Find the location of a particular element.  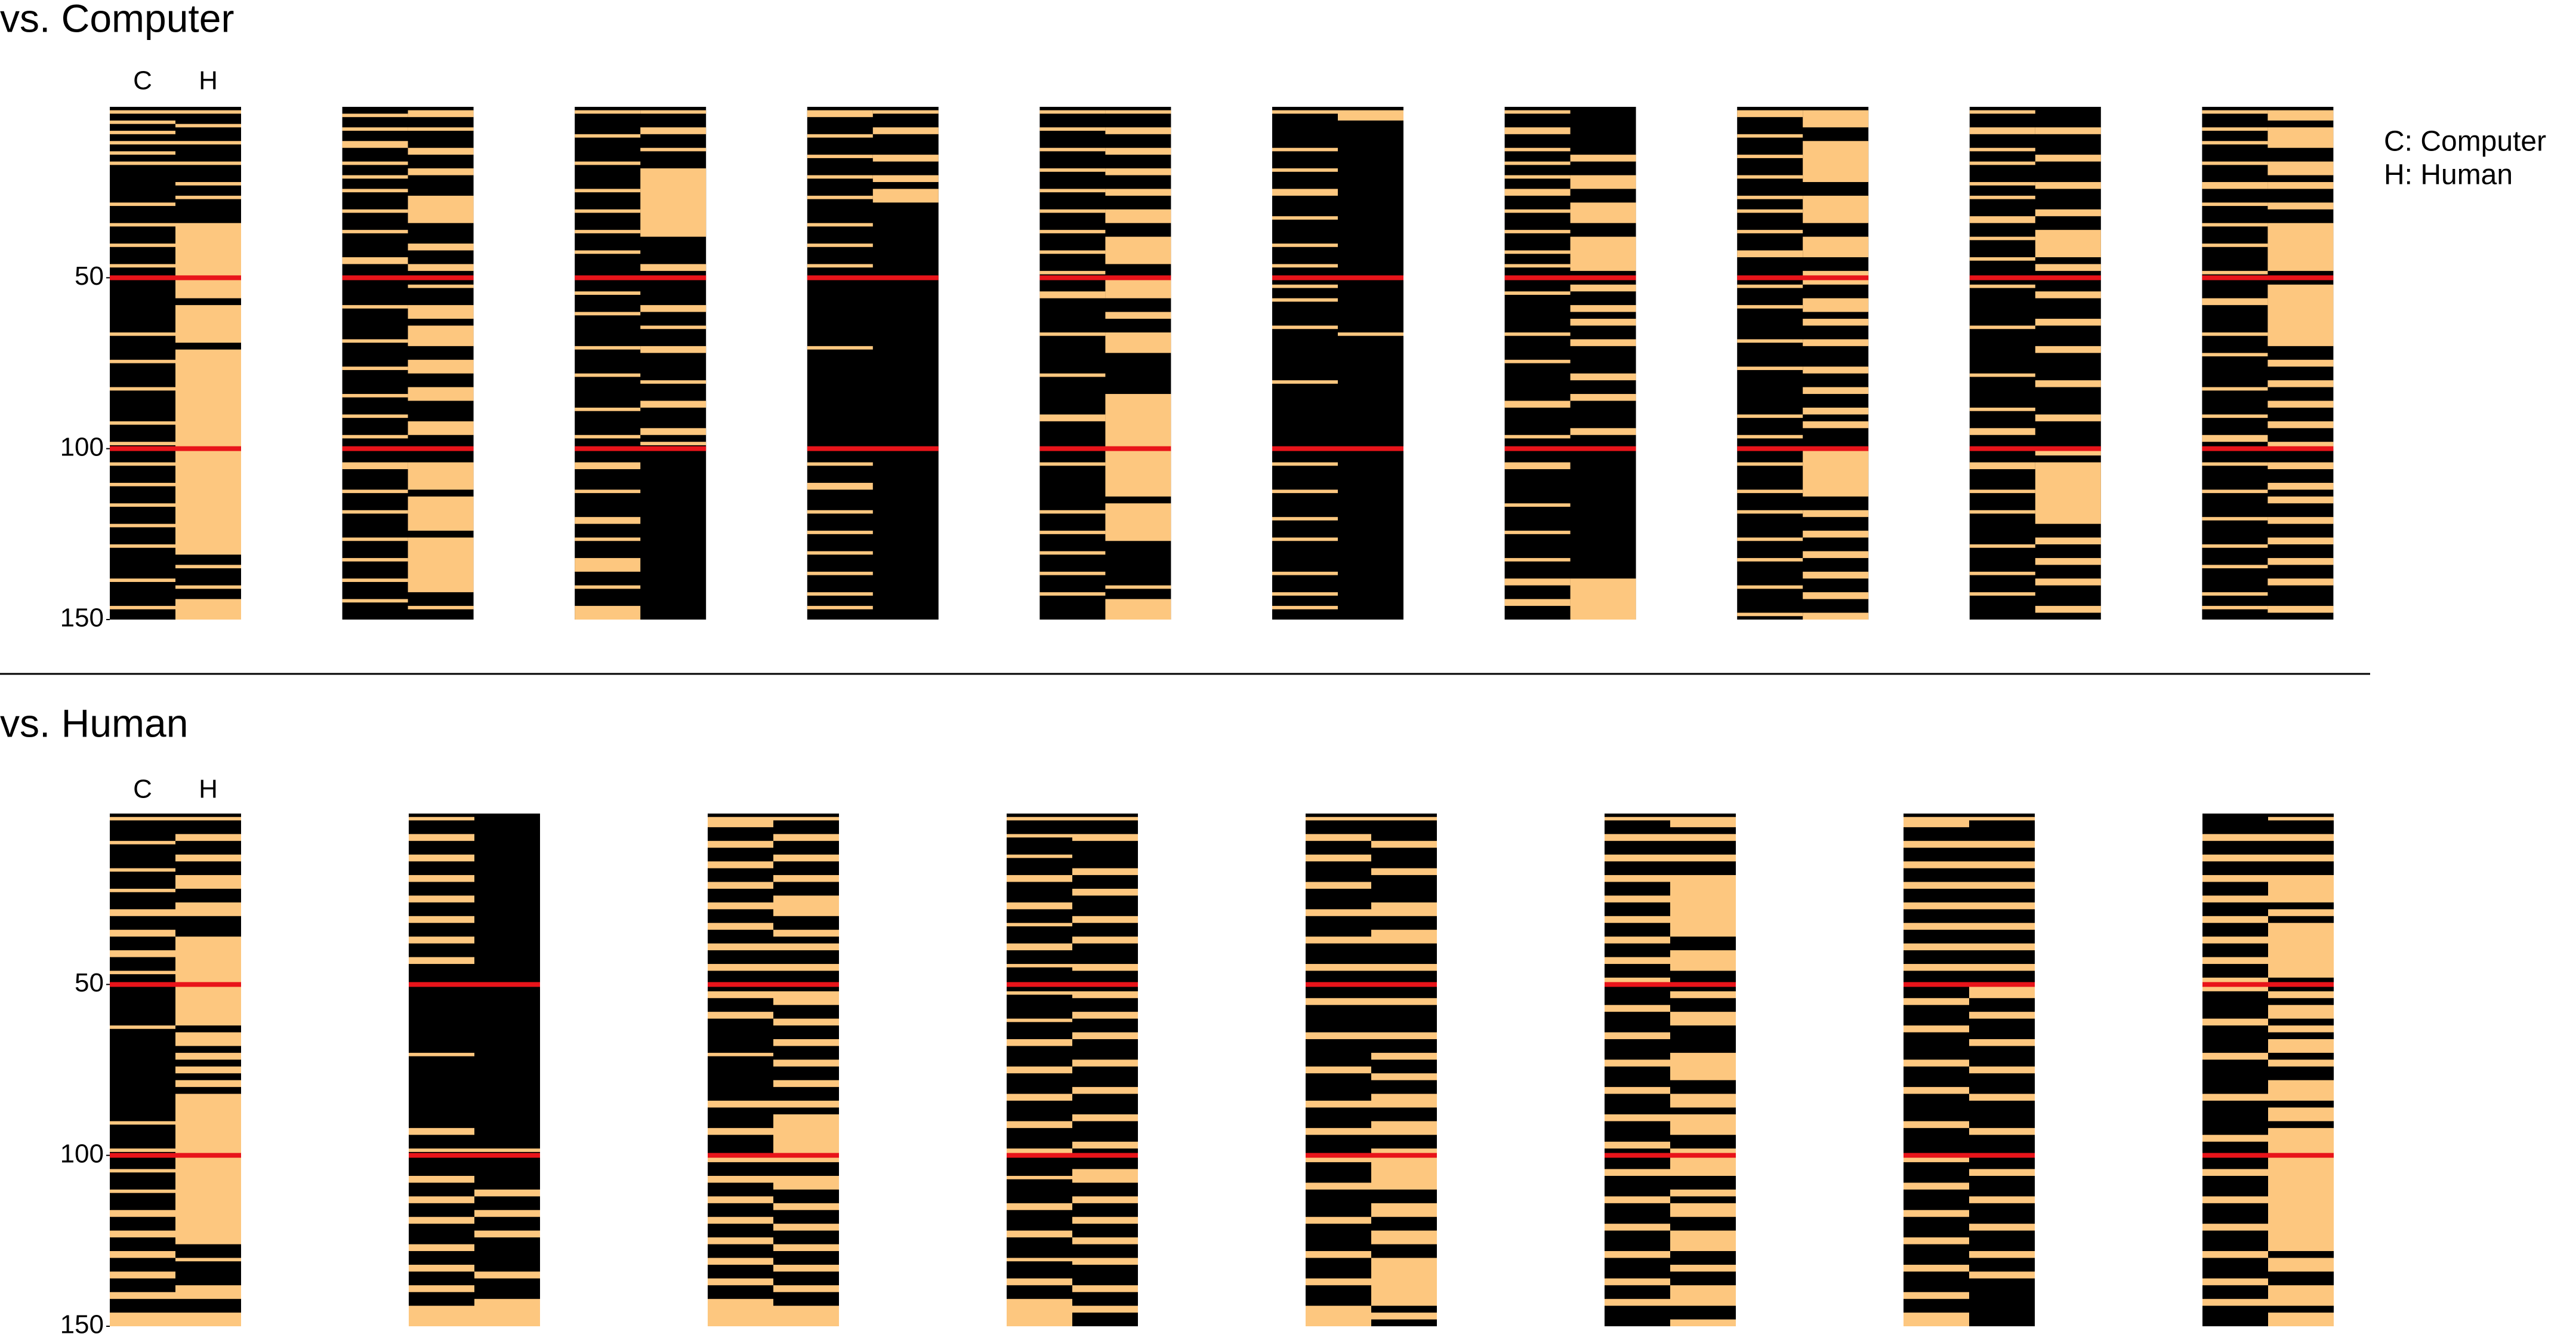

panel-background is located at coordinates (1337, 364).